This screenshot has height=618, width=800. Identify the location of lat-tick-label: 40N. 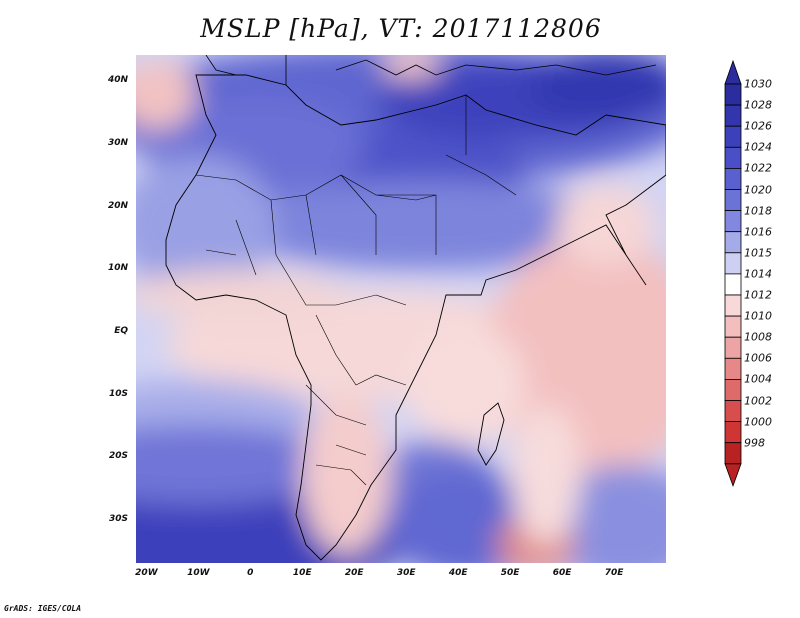
(117, 80).